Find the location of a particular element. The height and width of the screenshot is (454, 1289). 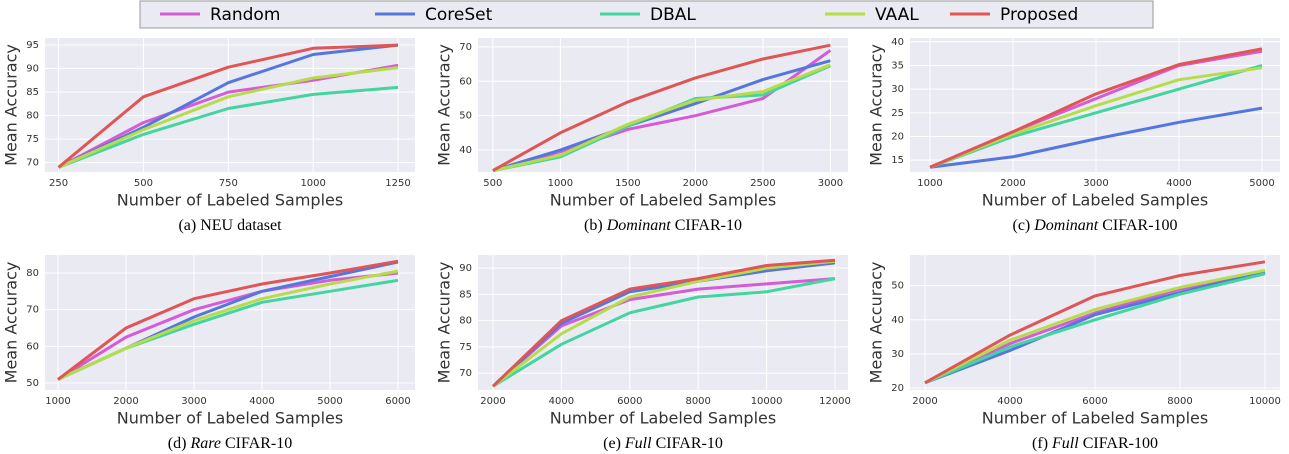

caption-part: CIFAR-100 is located at coordinates (1137, 225).